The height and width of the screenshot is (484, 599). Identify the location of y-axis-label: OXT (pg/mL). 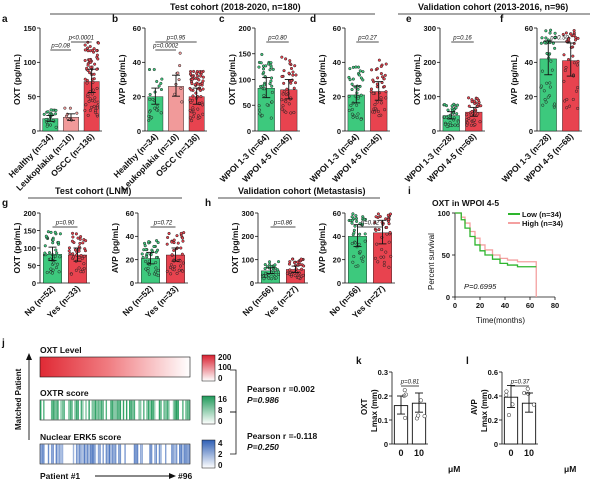
(232, 79).